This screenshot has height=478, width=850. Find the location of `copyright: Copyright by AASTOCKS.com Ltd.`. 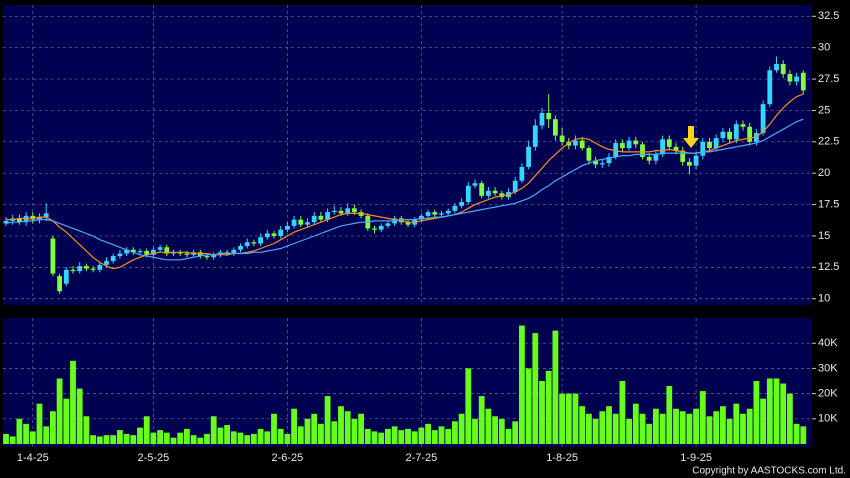

copyright: Copyright by AASTOCKS.com Ltd. is located at coordinates (769, 471).